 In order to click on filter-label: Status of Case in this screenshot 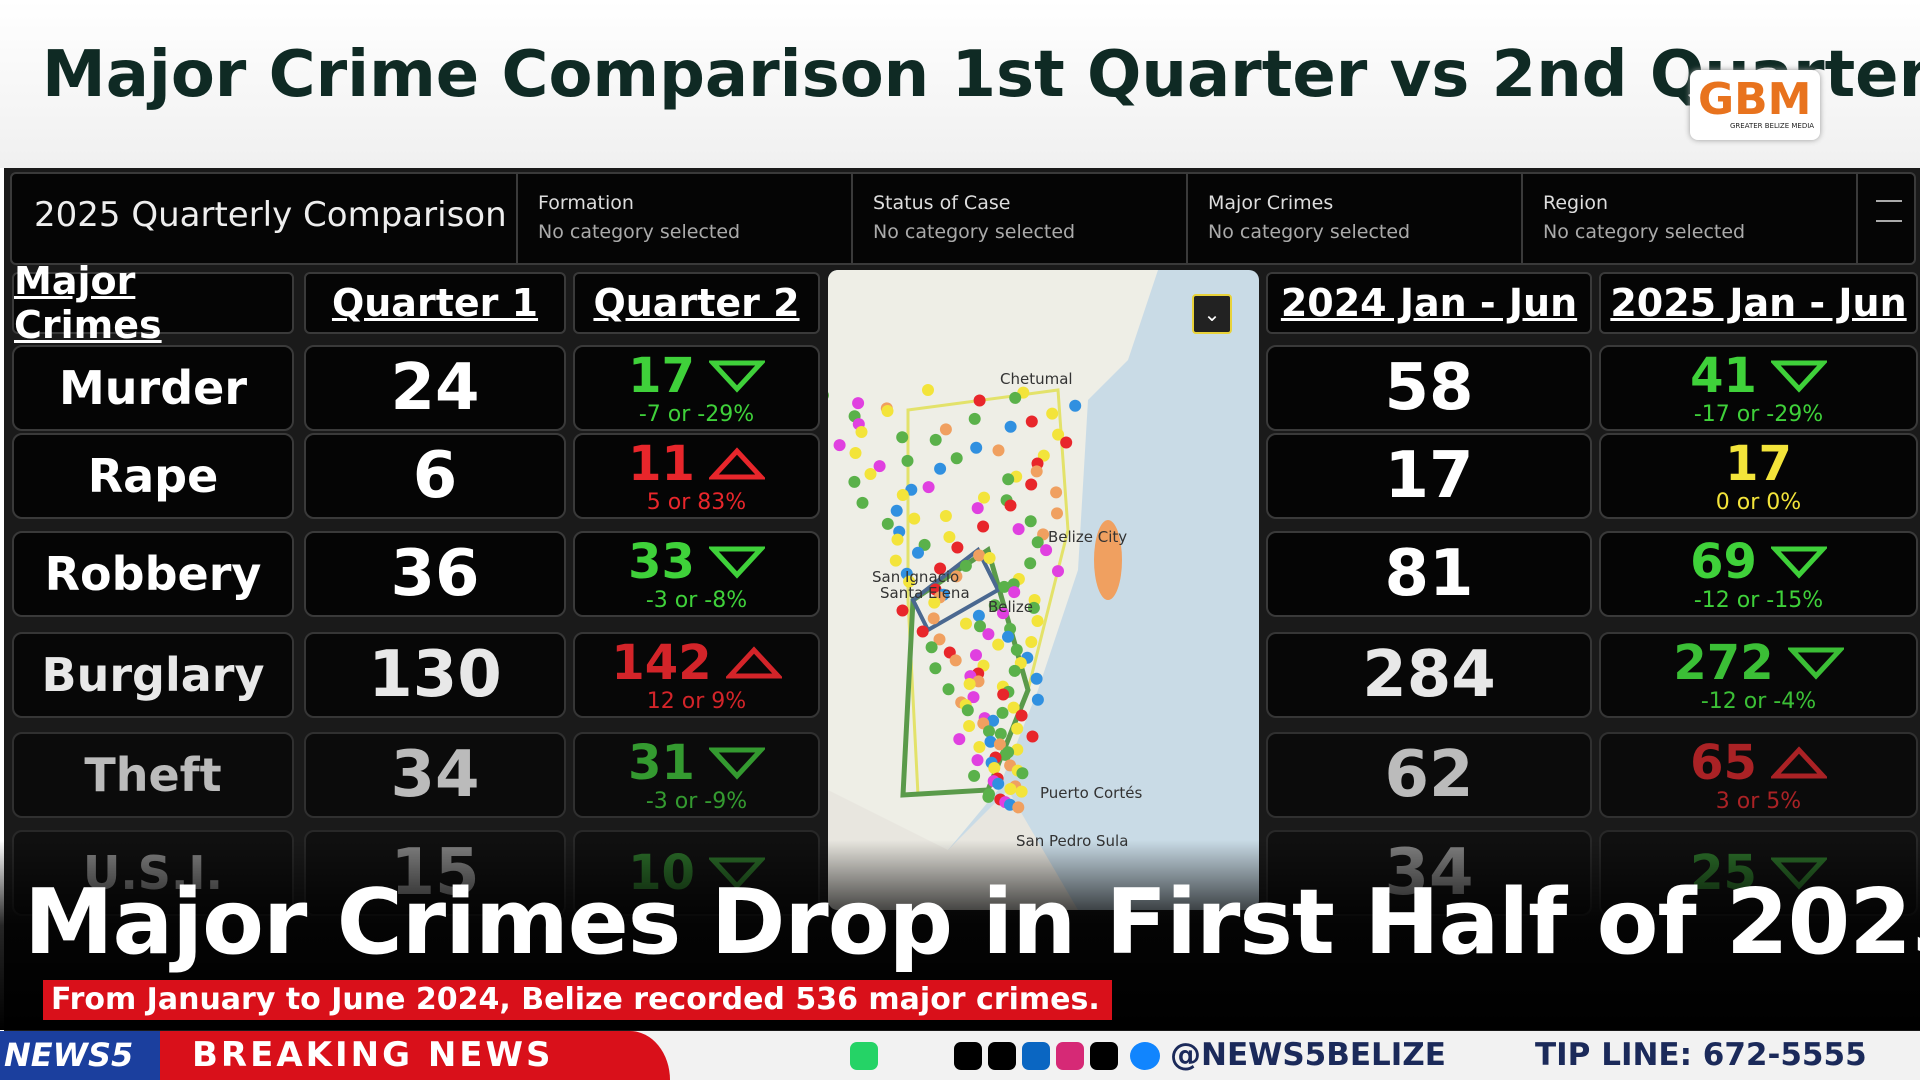, I will do `click(942, 203)`.